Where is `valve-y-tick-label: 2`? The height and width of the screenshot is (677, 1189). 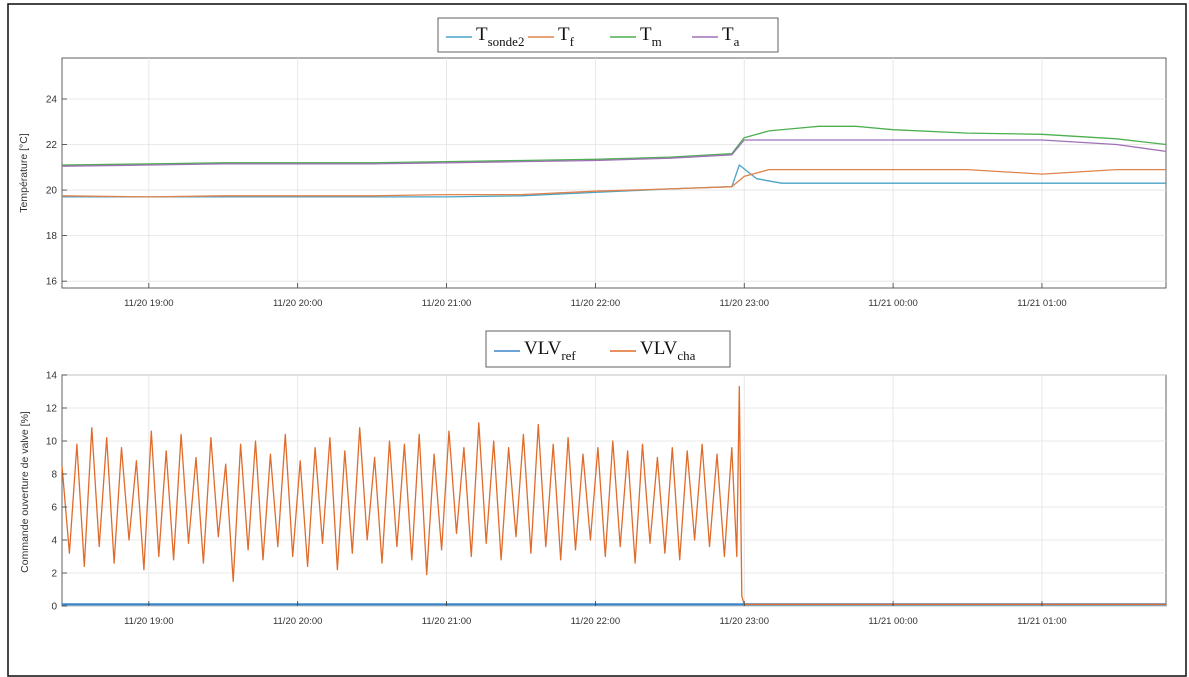
valve-y-tick-label: 2 is located at coordinates (54, 574).